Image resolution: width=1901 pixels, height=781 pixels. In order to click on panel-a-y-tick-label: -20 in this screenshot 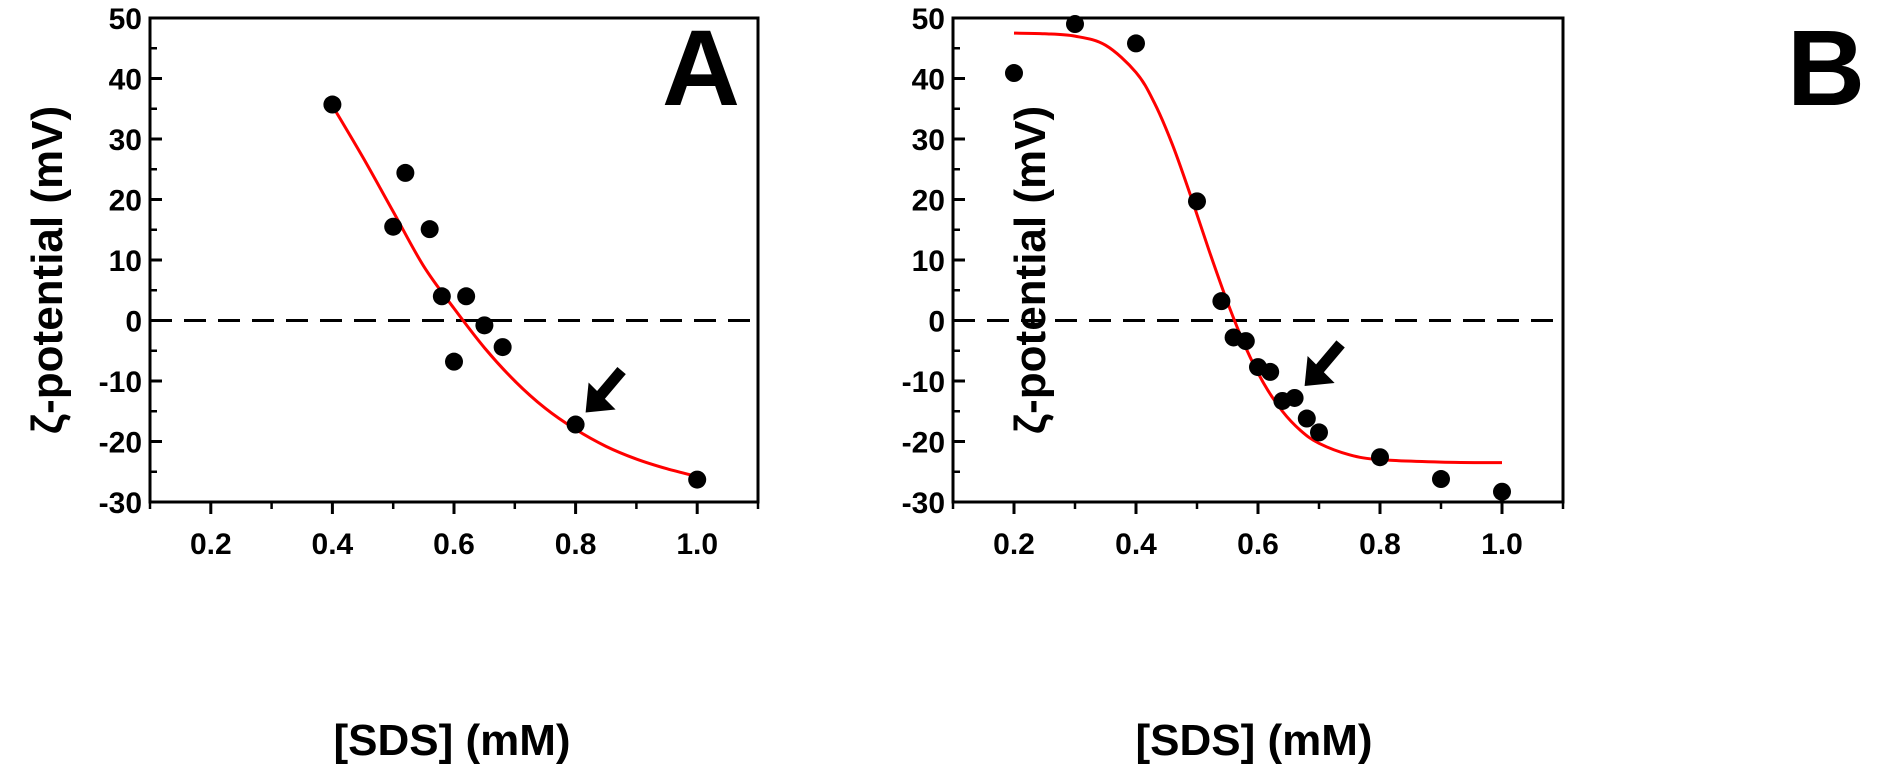, I will do `click(120, 443)`.